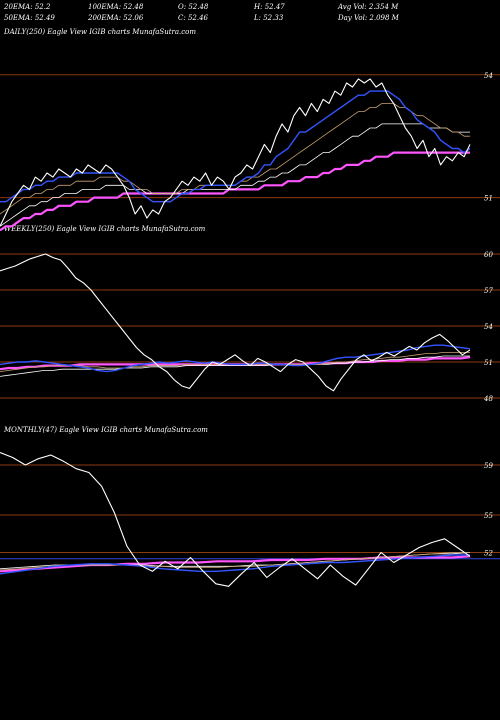 This screenshot has height=720, width=500. What do you see at coordinates (488, 516) in the screenshot?
I see `monthly-tick-label-55: 55` at bounding box center [488, 516].